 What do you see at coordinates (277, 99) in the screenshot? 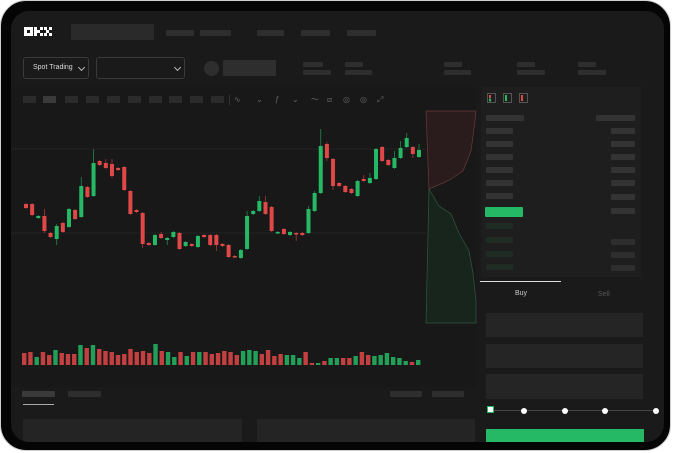
I see `function-icon: ƒ` at bounding box center [277, 99].